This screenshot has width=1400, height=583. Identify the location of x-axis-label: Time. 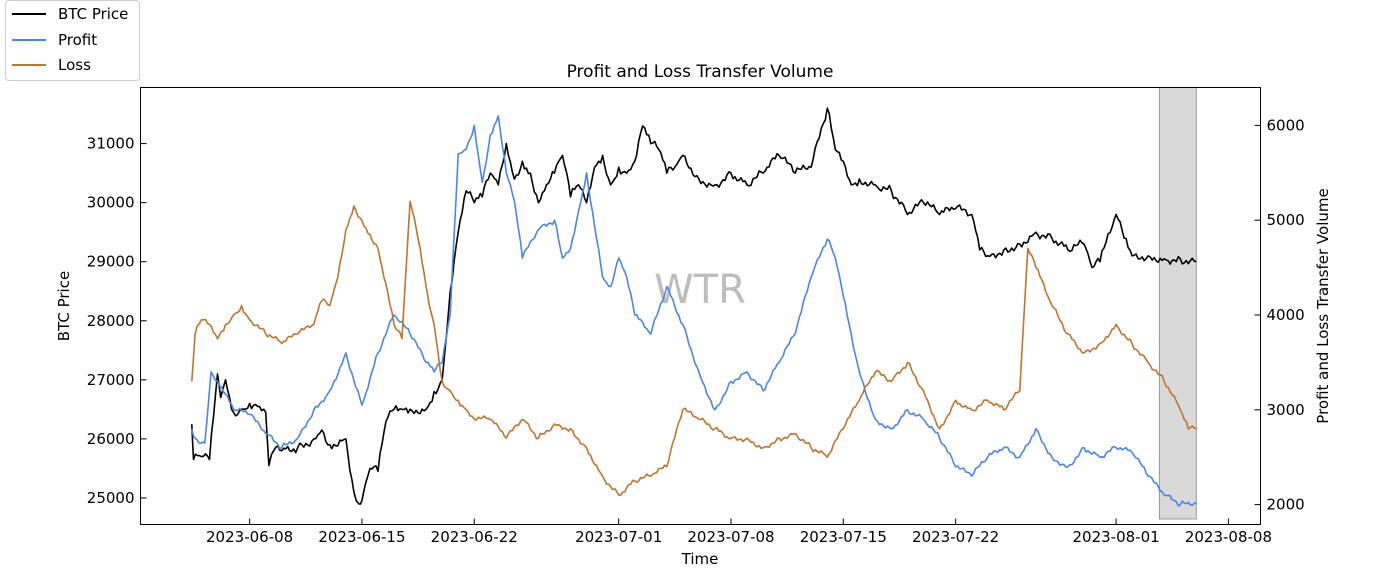
(700, 559).